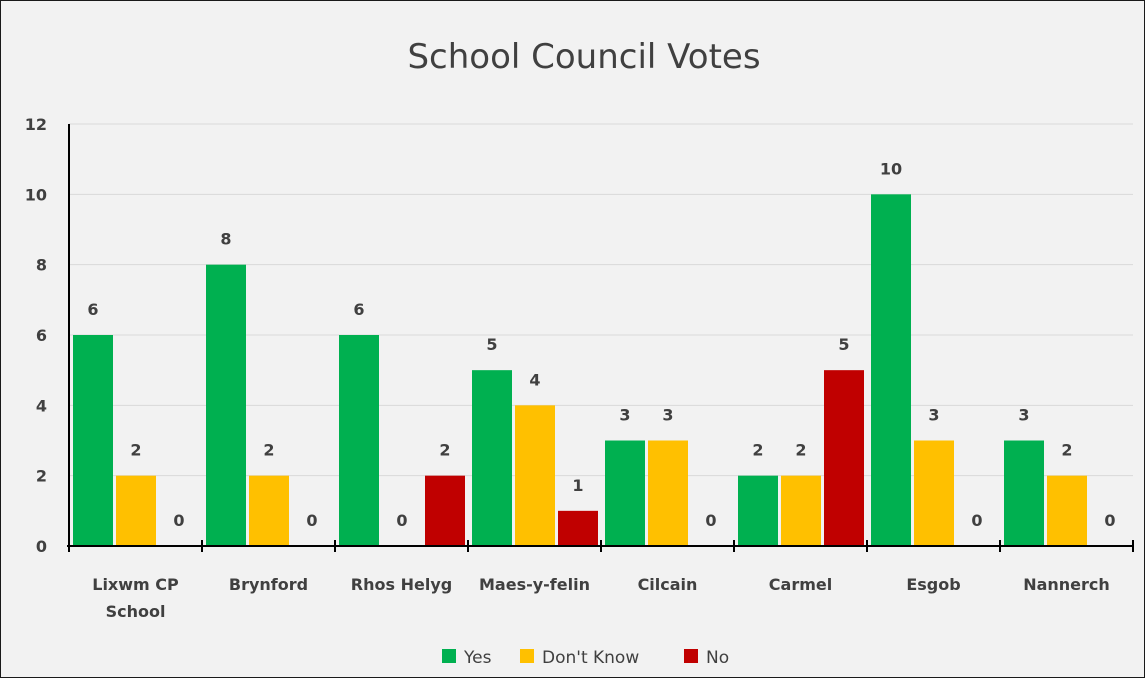 The image size is (1145, 678). What do you see at coordinates (590, 658) in the screenshot?
I see `legend-label: Don't Know` at bounding box center [590, 658].